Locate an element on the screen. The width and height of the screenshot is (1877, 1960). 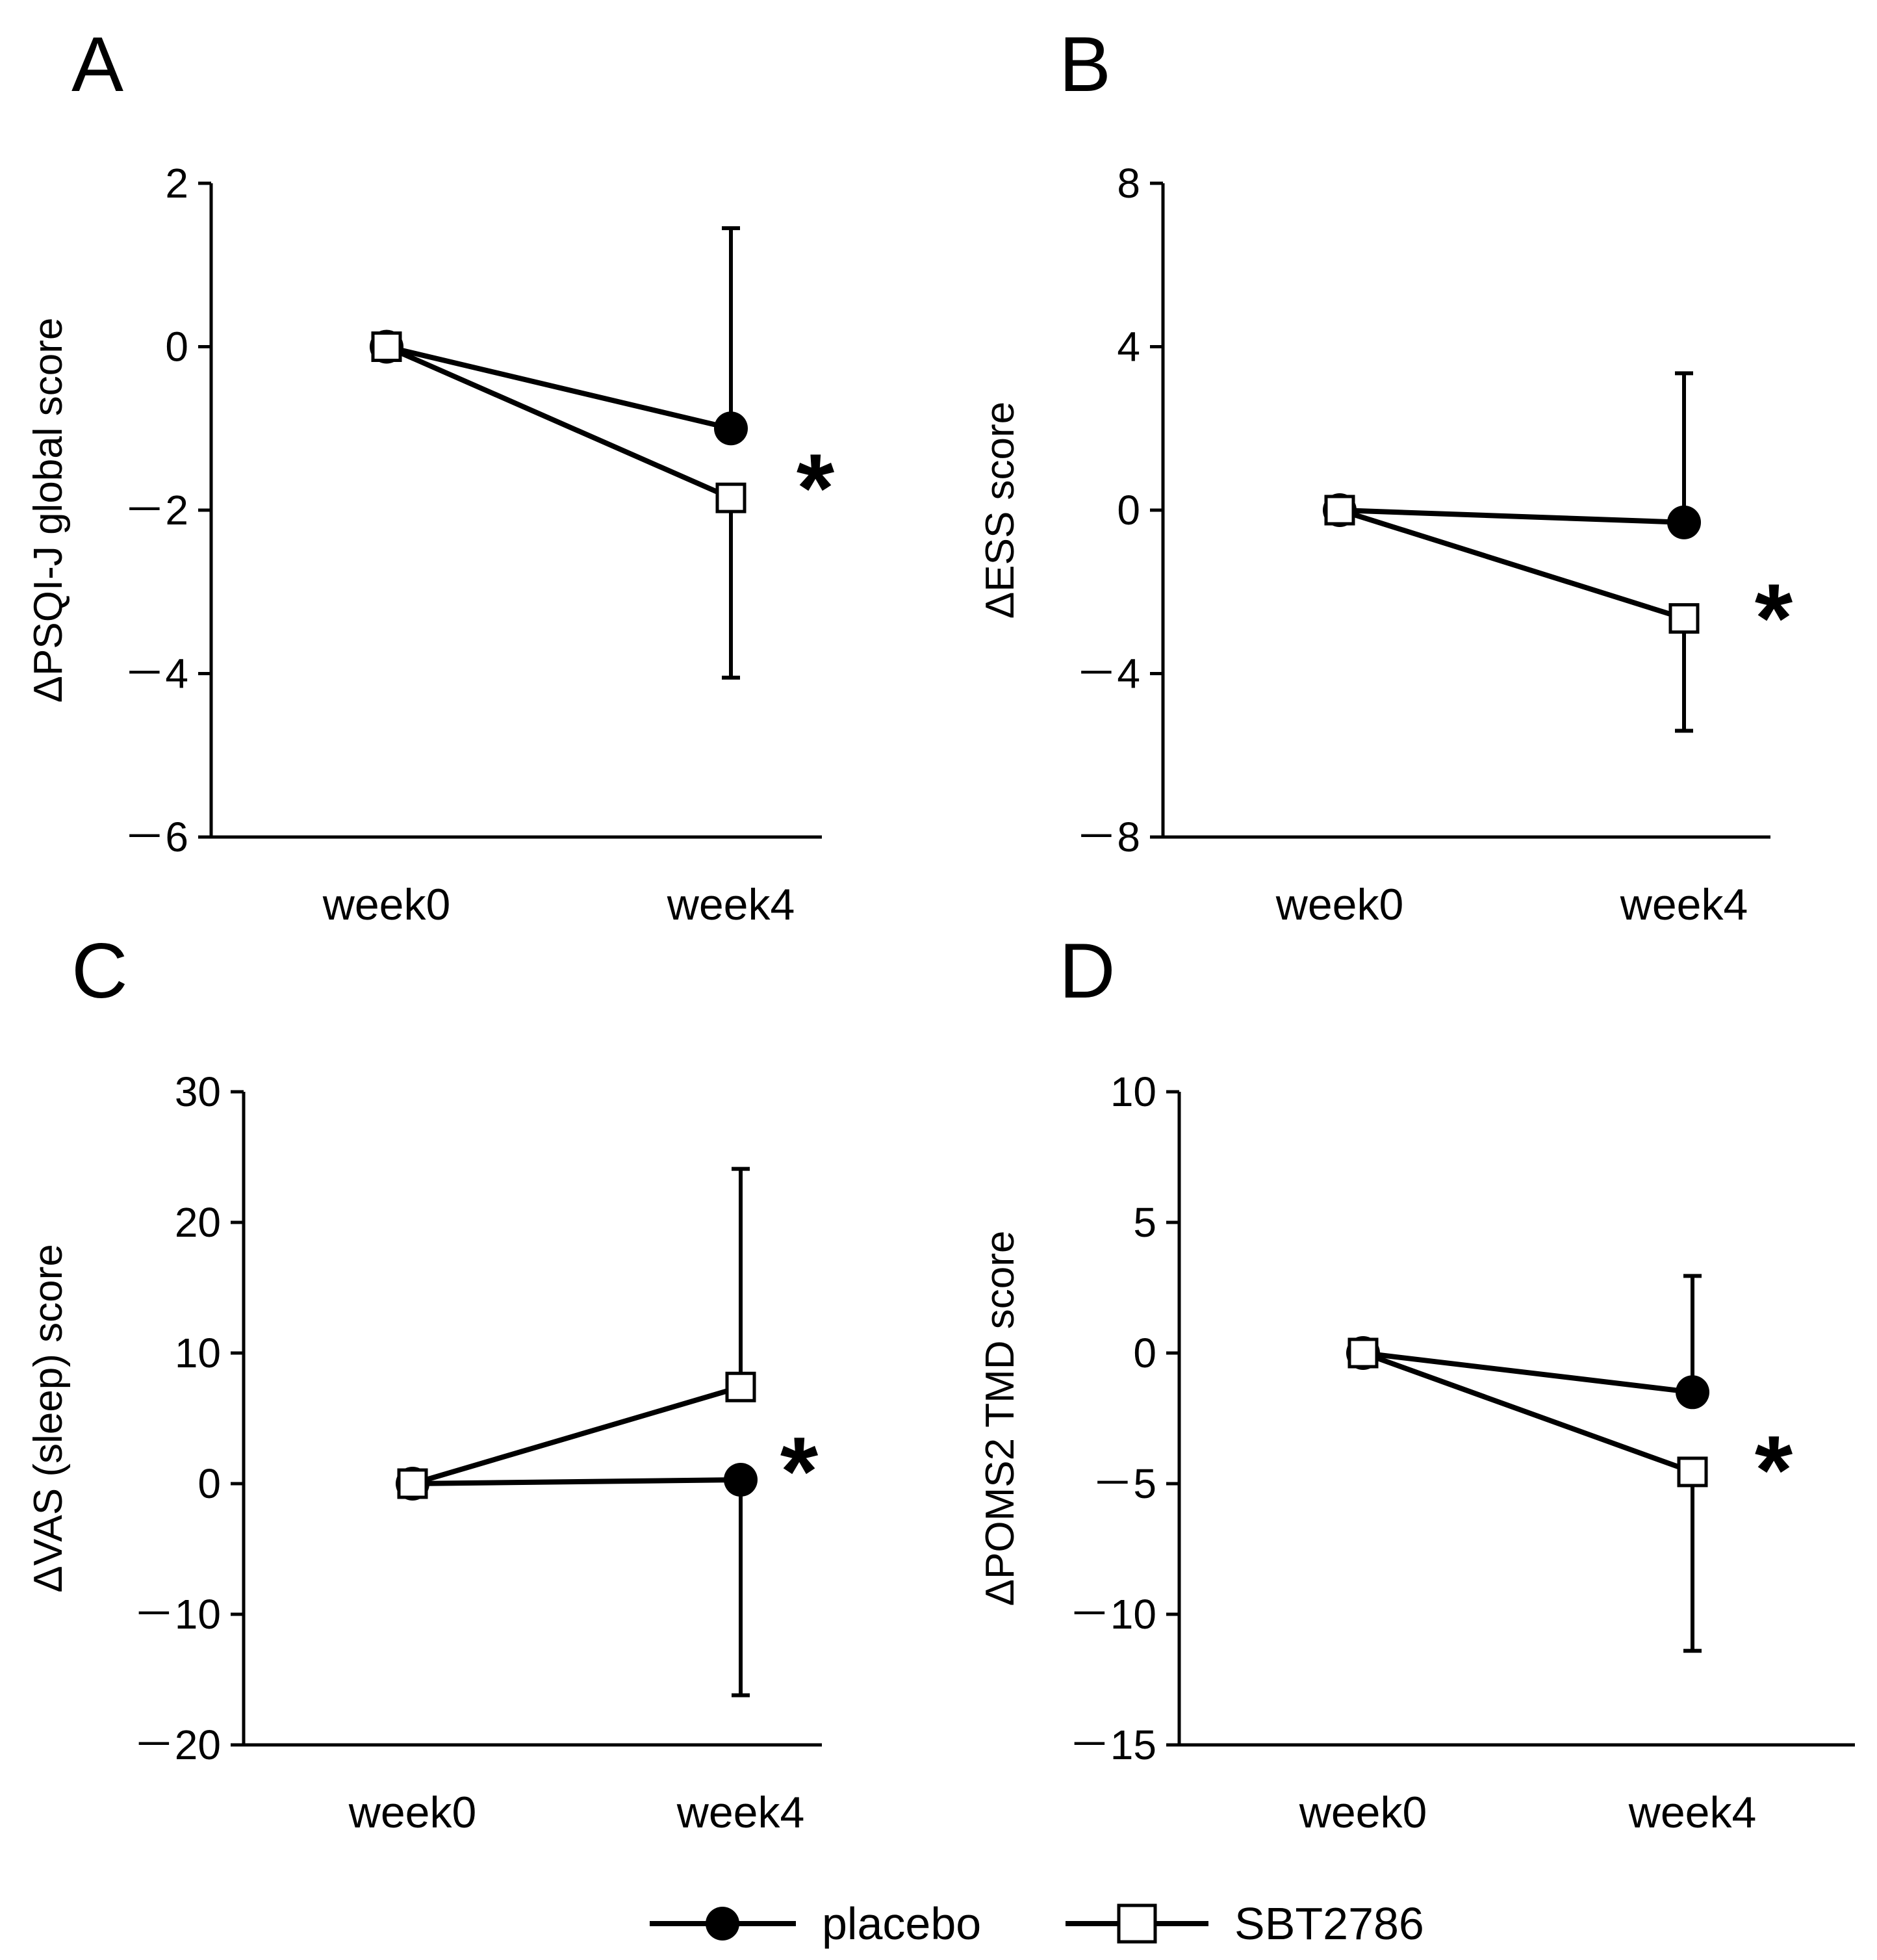
y-tick-label: 4 is located at coordinates (1129, 347).